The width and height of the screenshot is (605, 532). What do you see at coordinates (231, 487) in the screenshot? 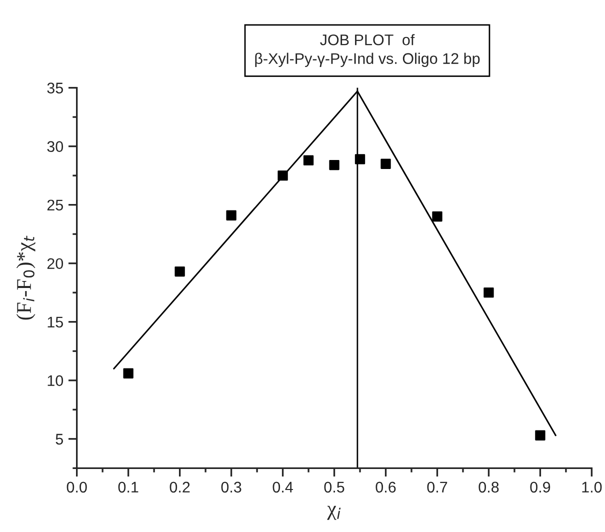
I see `x-tick-label: 0.3` at bounding box center [231, 487].